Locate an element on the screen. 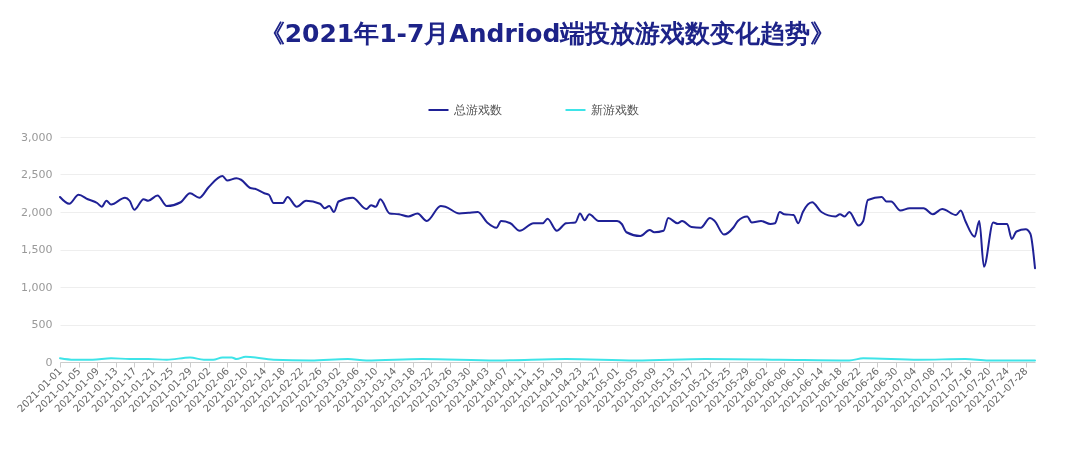 Image resolution: width=1080 pixels, height=450 pixels. chart-title: 《2021年1-7月Andriod端投放游戏数变化趋势》 is located at coordinates (547, 33).